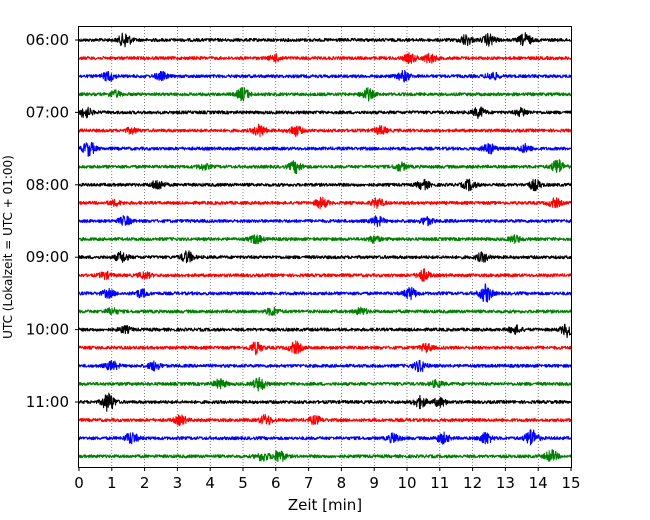 This screenshot has height=520, width=650. Describe the element at coordinates (439, 483) in the screenshot. I see `x-tick-label: 11` at that location.